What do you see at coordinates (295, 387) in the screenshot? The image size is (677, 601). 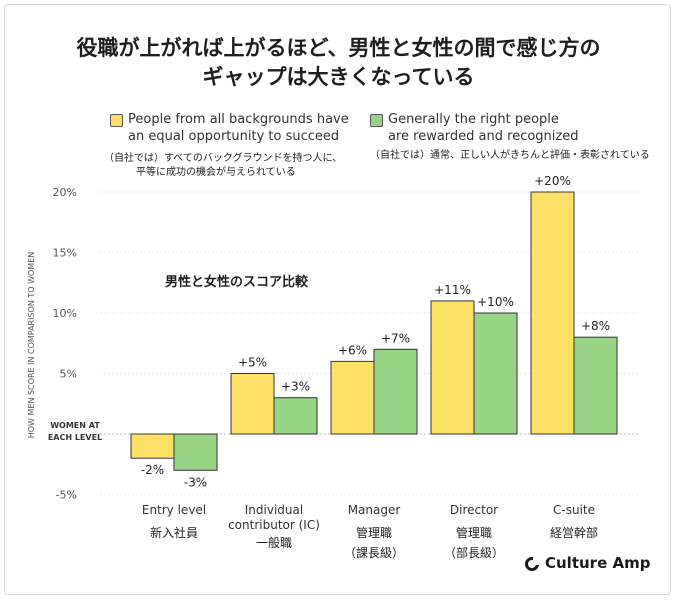 I see `data-label: +3%` at bounding box center [295, 387].